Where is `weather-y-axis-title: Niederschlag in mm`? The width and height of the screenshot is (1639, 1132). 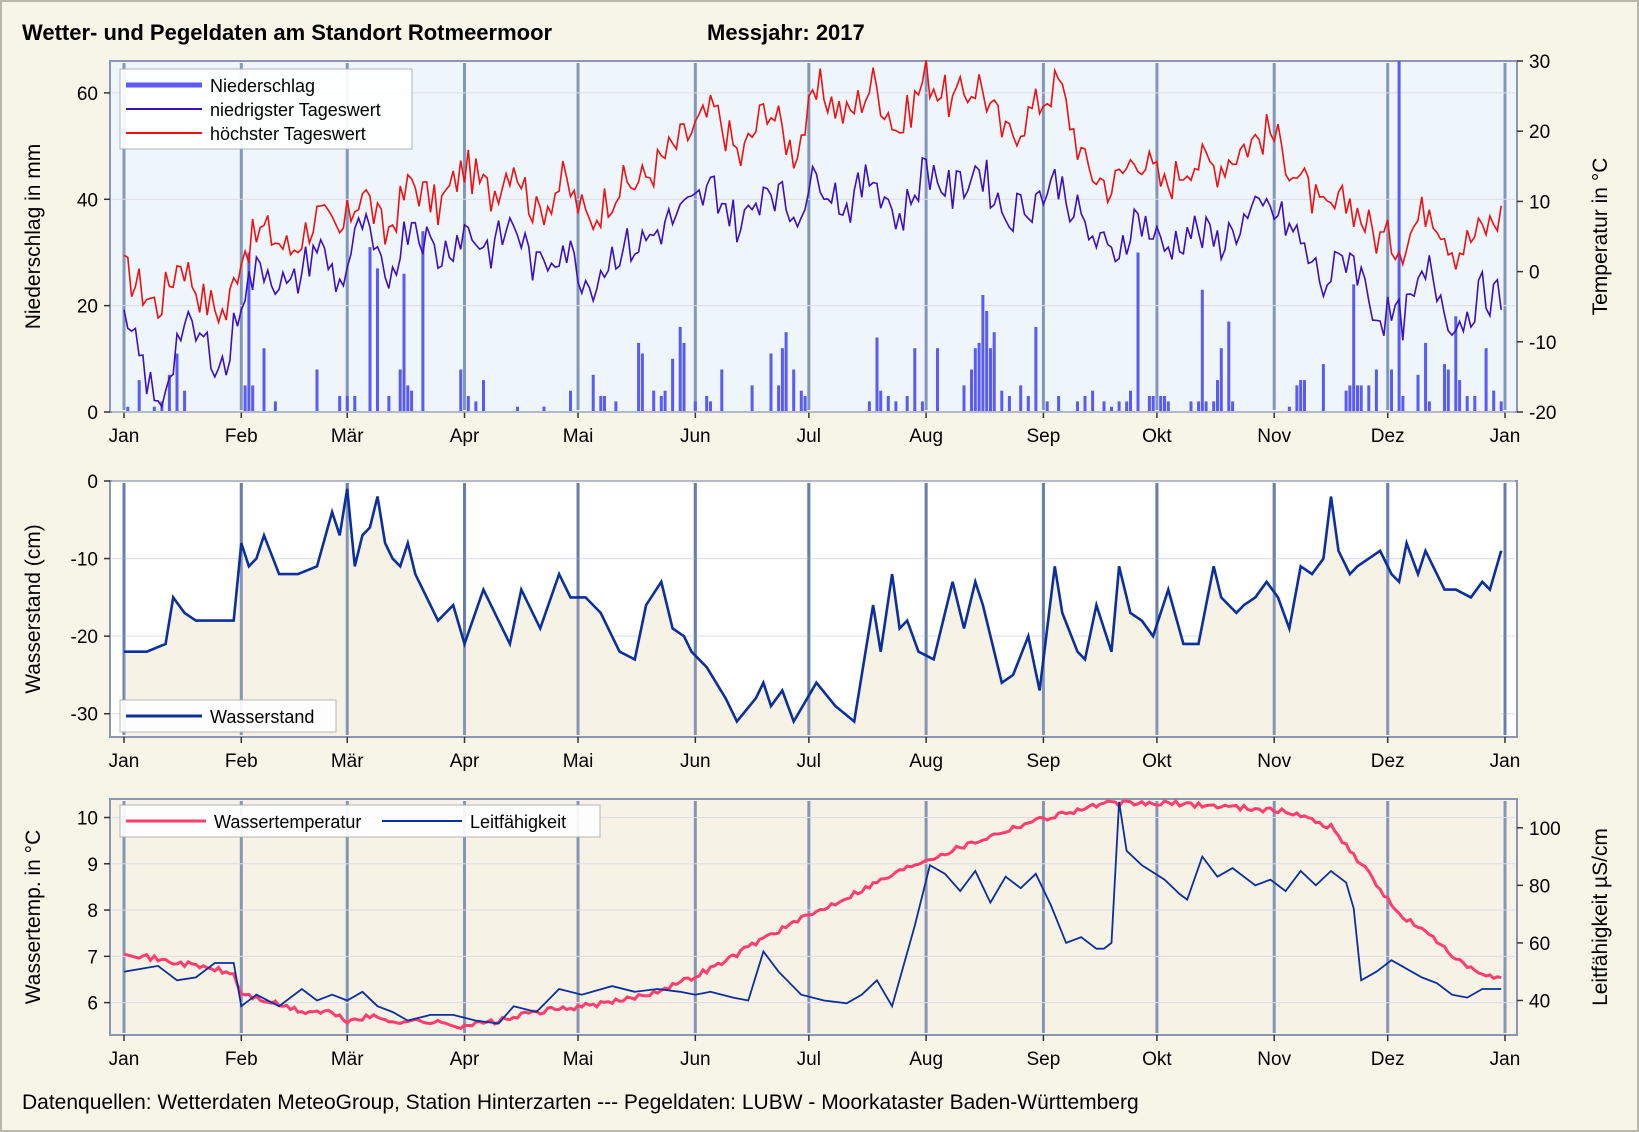 weather-y-axis-title: Niederschlag in mm is located at coordinates (33, 237).